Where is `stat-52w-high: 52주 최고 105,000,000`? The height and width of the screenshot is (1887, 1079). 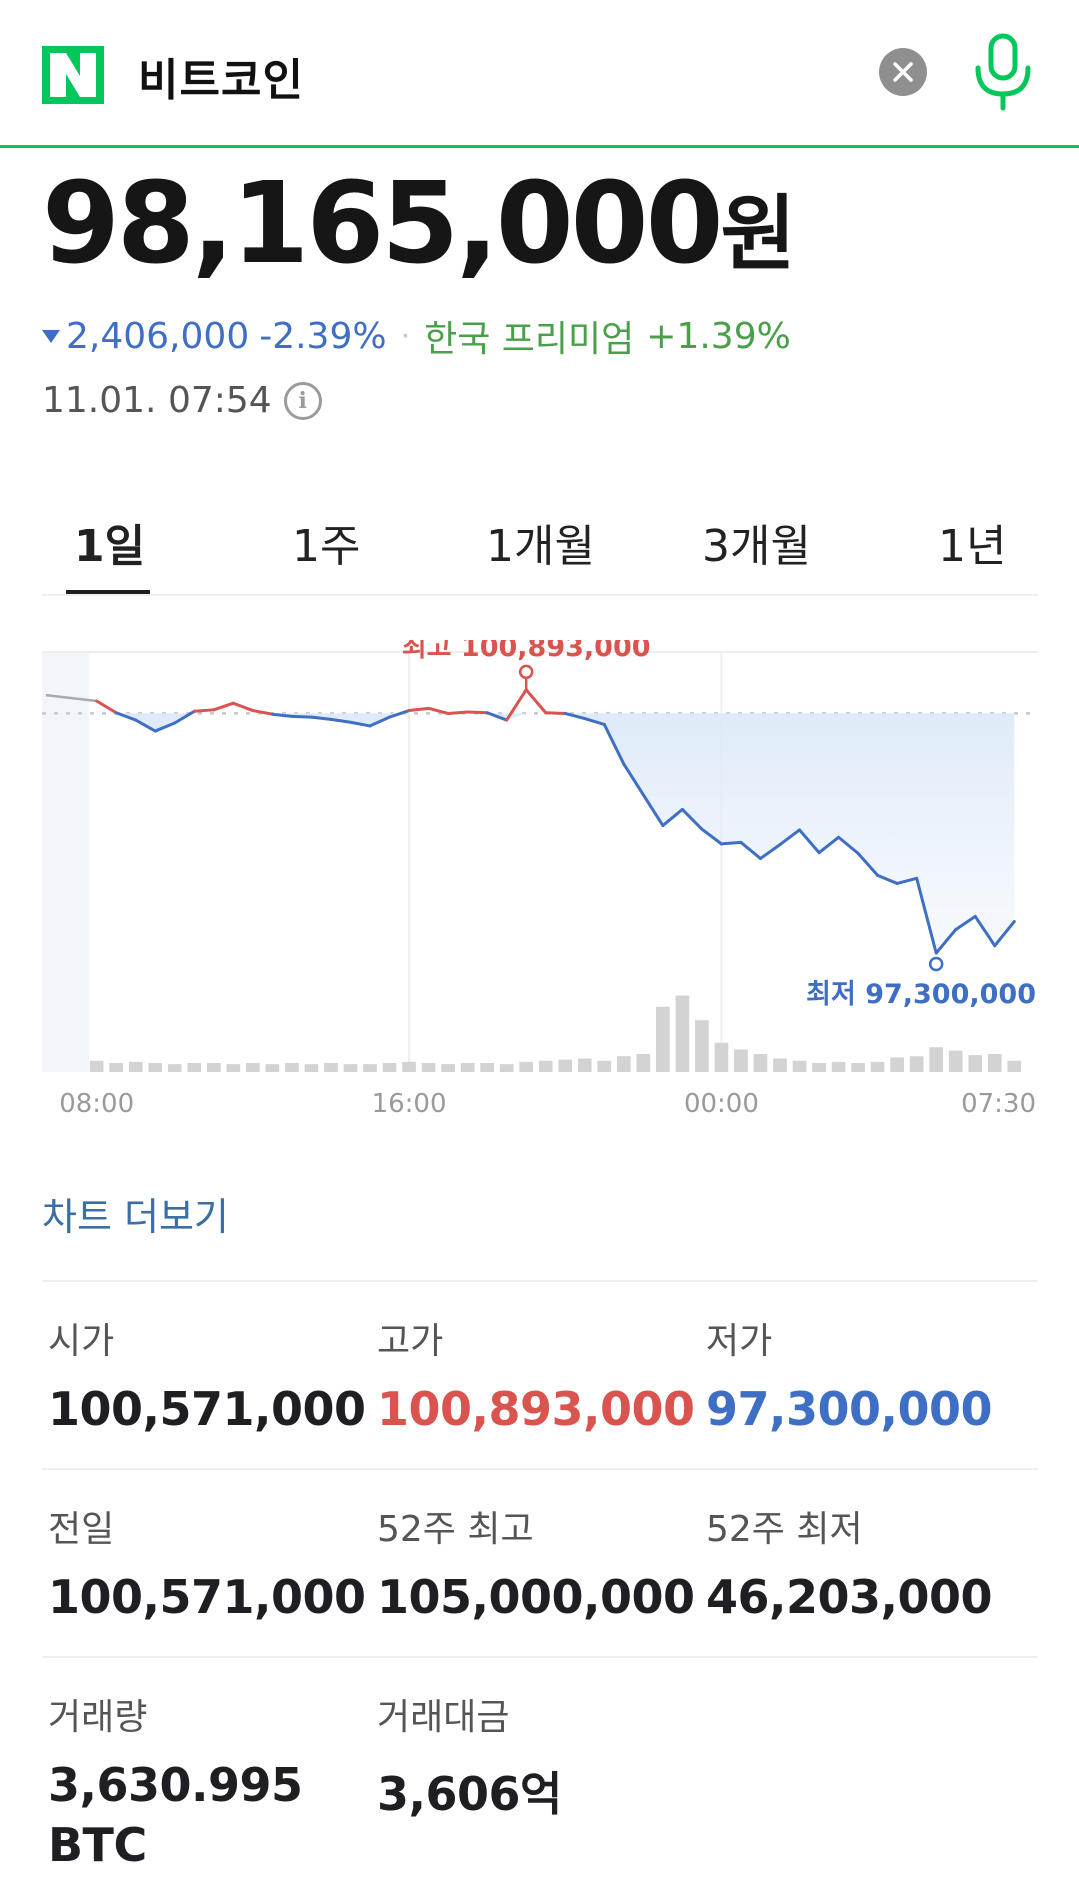 stat-52w-high: 52주 최고 105,000,000 is located at coordinates (536, 1562).